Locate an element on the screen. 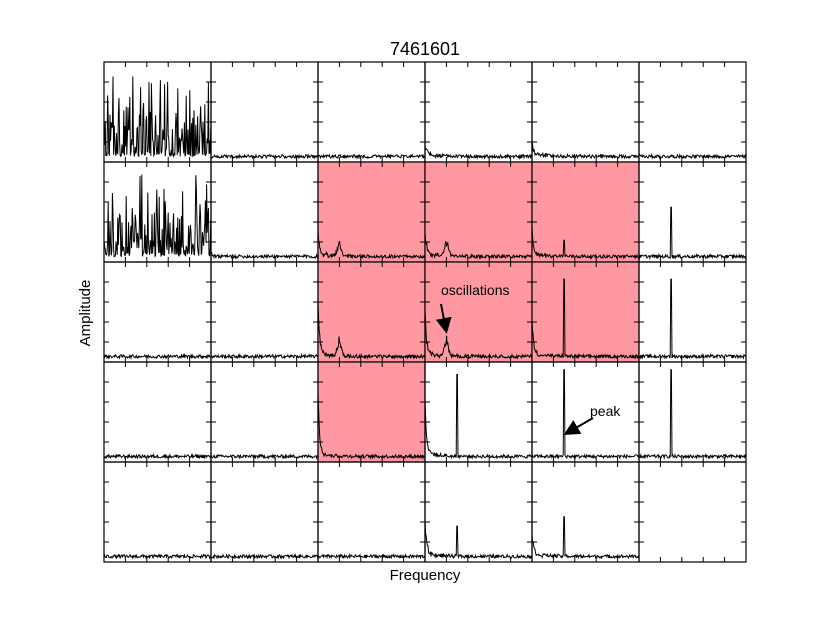 This screenshot has width=830, height=623. panel-r4-c3 is located at coordinates (478, 512).